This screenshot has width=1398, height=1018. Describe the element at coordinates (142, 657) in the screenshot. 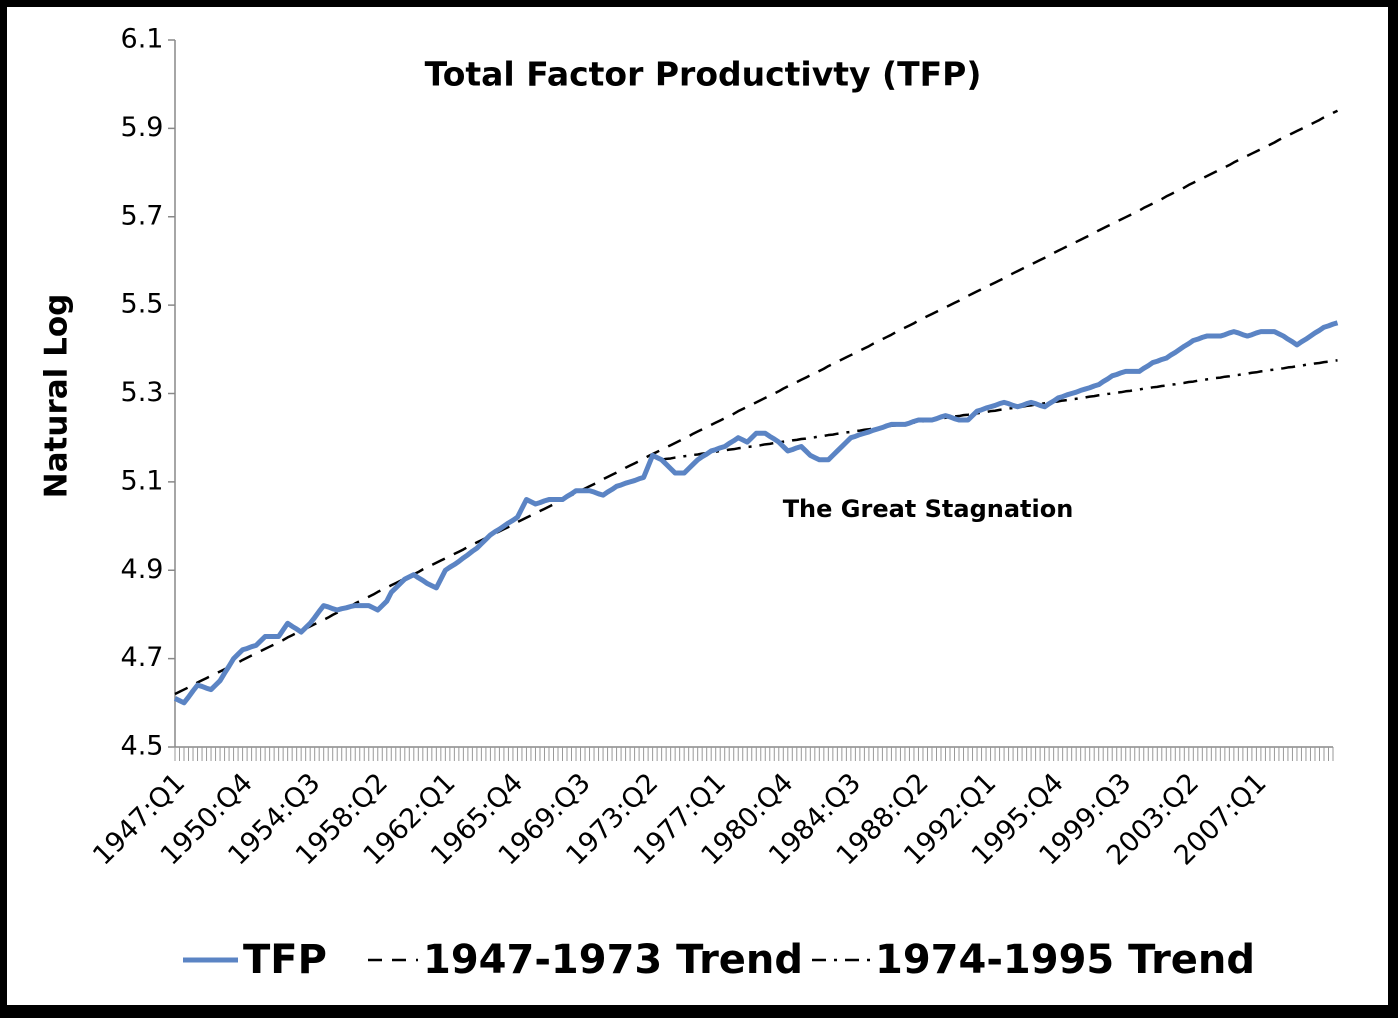

I see `y-tick-label: 4.7` at that location.